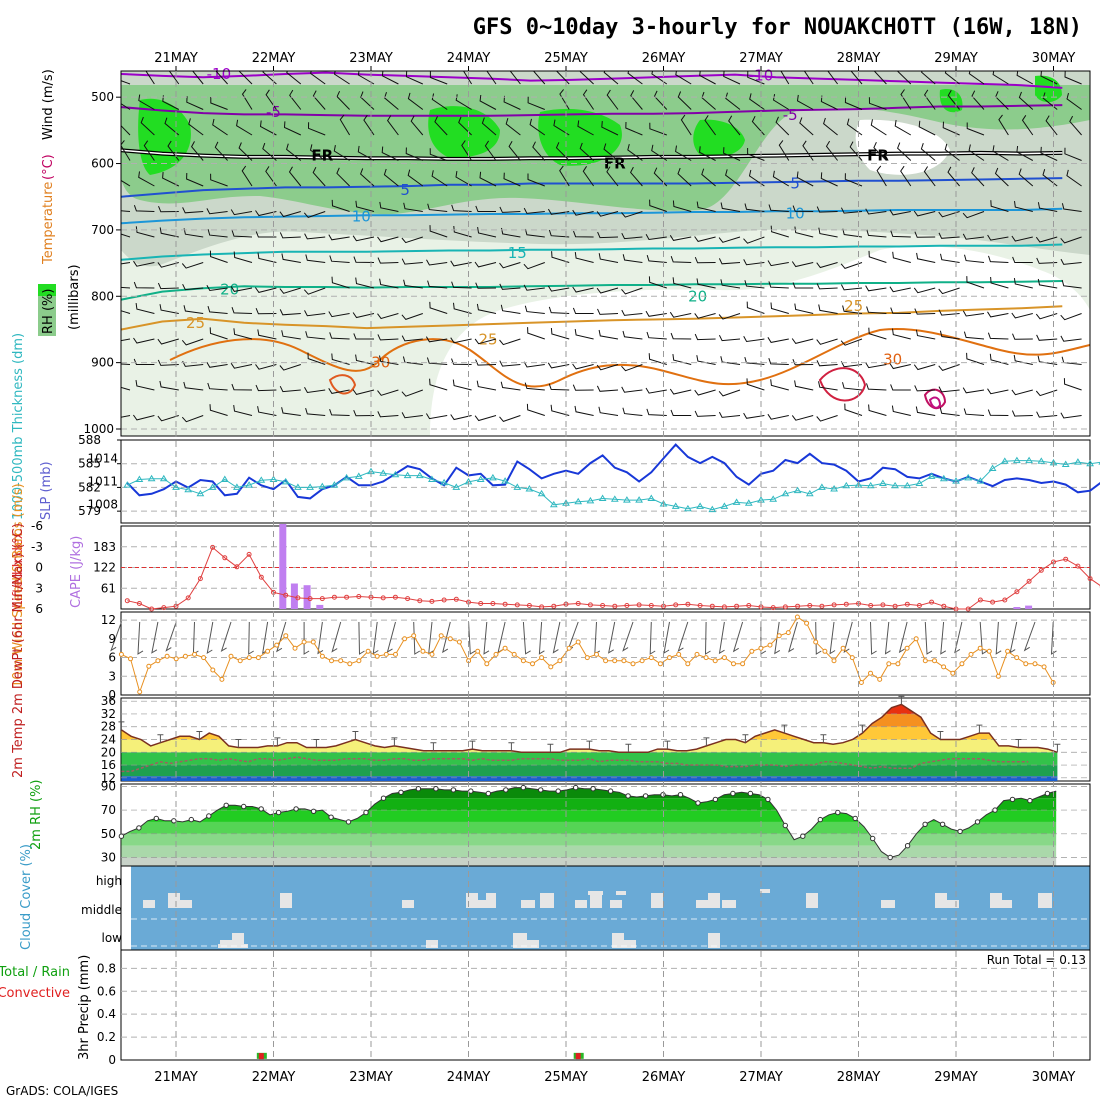 This screenshot has height=1100, width=1100. I want to click on cape-bar, so click(307, 597).